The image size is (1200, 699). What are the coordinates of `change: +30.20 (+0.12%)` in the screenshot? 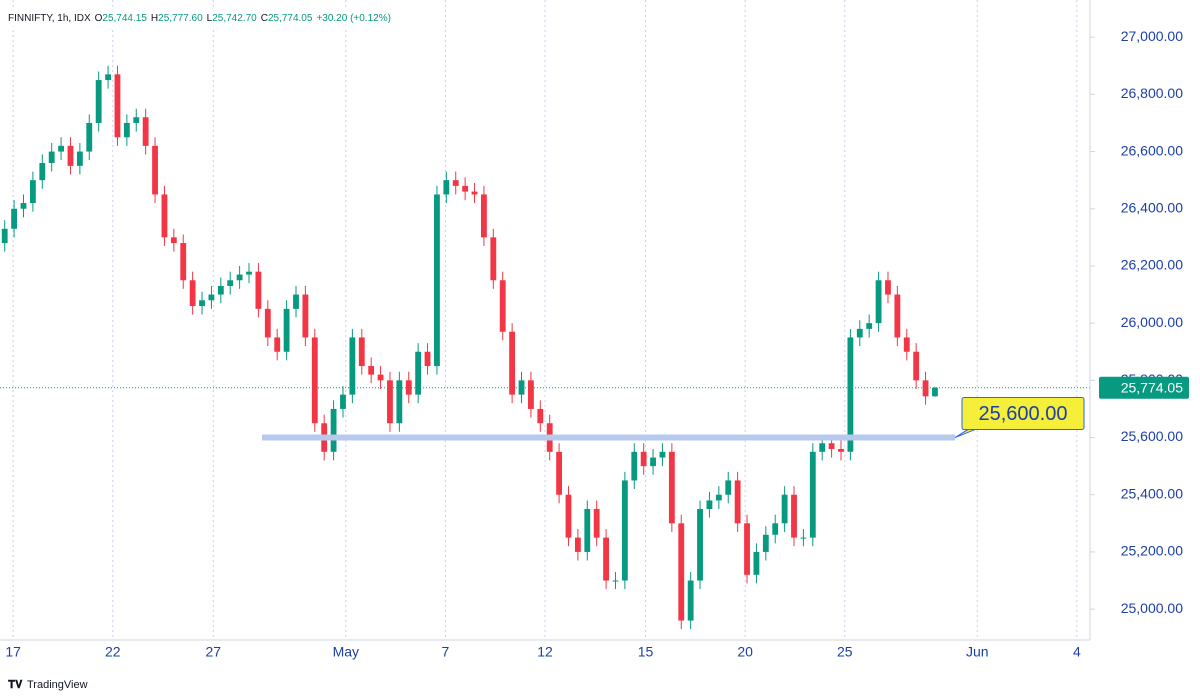 It's located at (353, 18).